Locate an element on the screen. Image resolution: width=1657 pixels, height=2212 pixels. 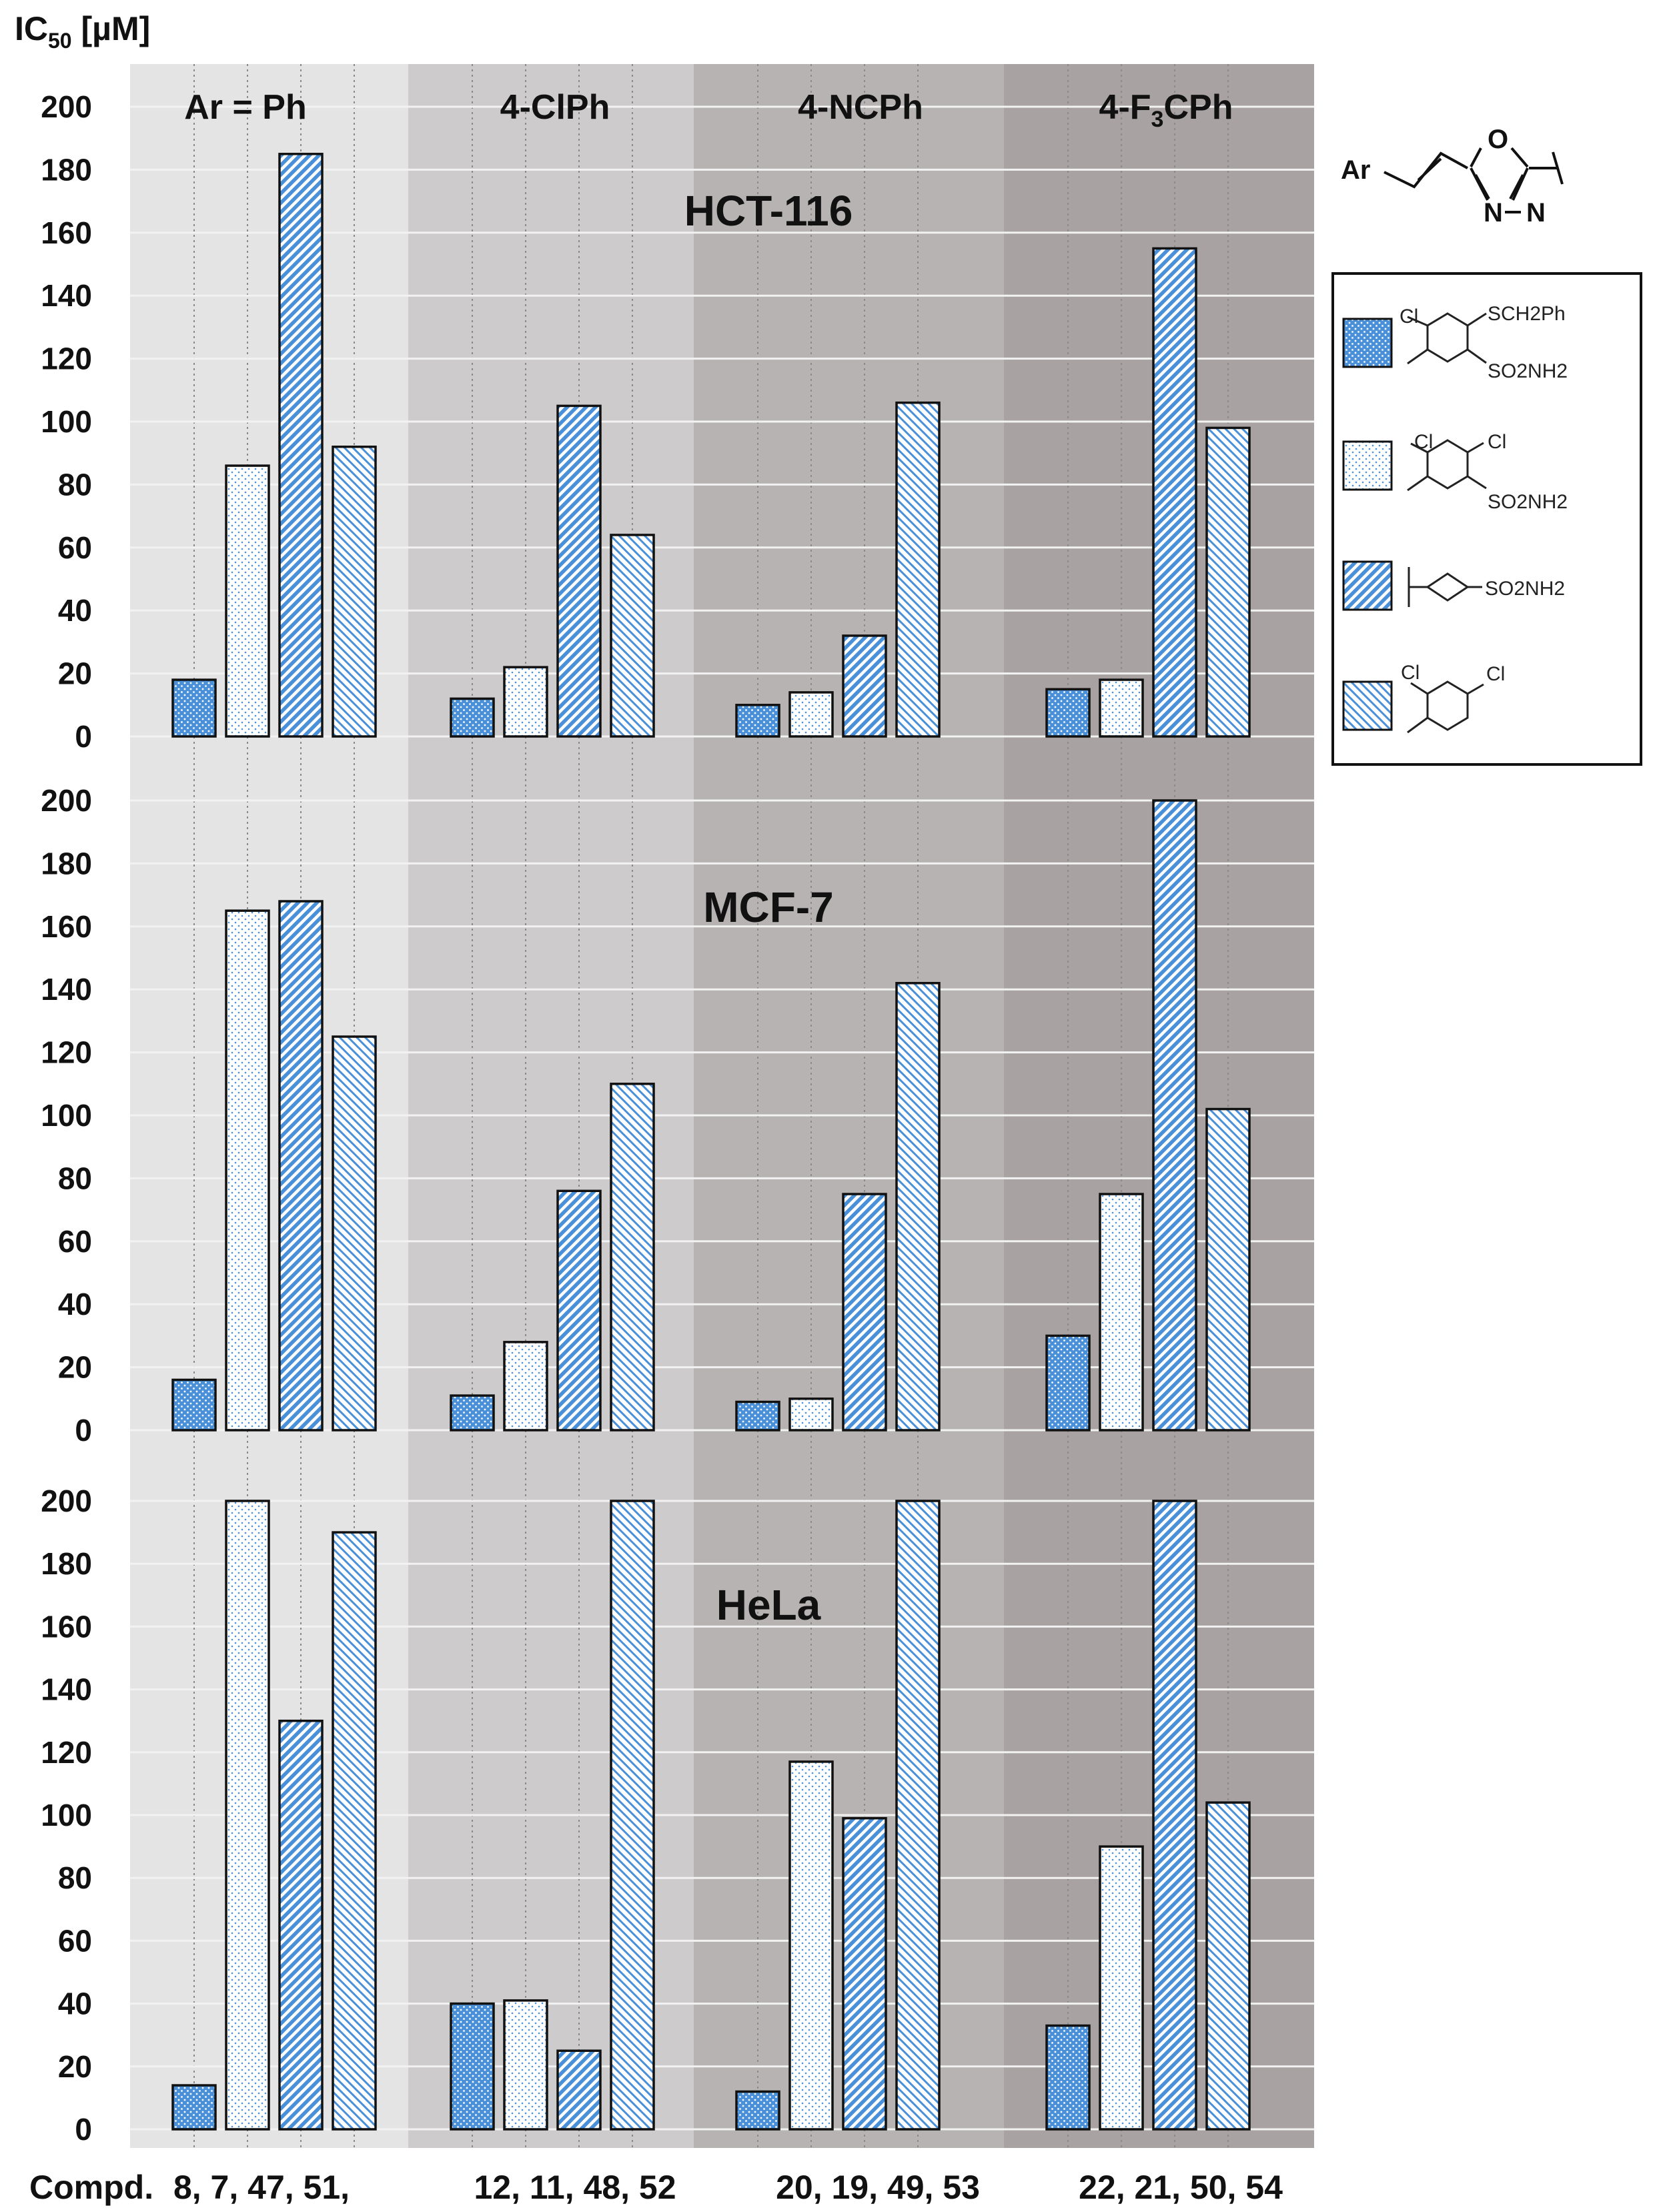
bar-mcf7-g3-b0 is located at coordinates (1068, 1383).